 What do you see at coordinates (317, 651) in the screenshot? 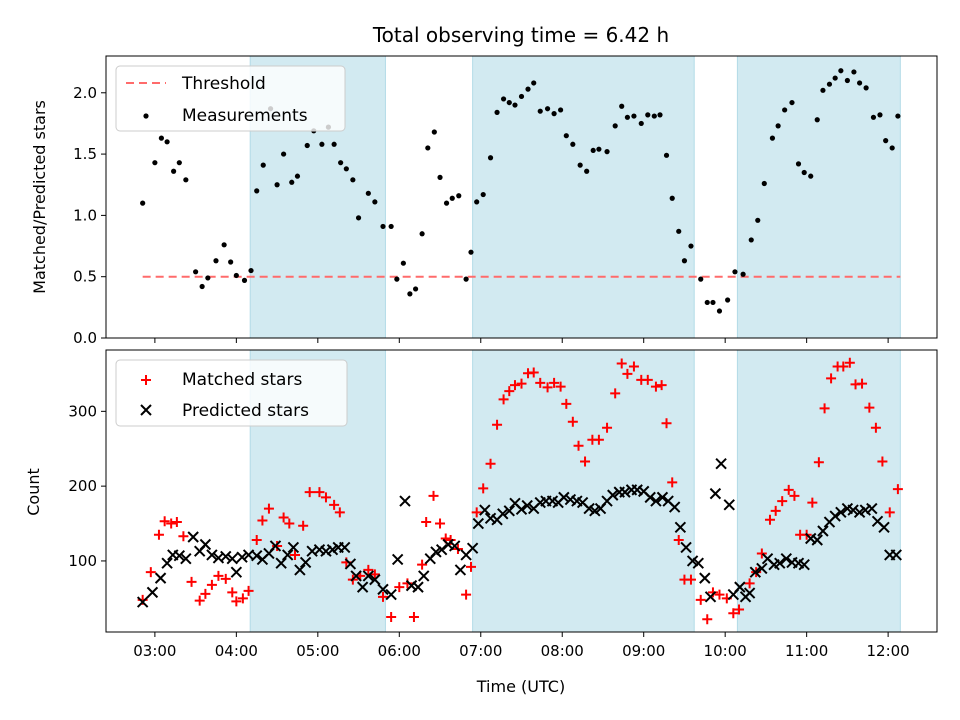
I see `bottom-x-tick-label: 05:00` at bounding box center [317, 651].